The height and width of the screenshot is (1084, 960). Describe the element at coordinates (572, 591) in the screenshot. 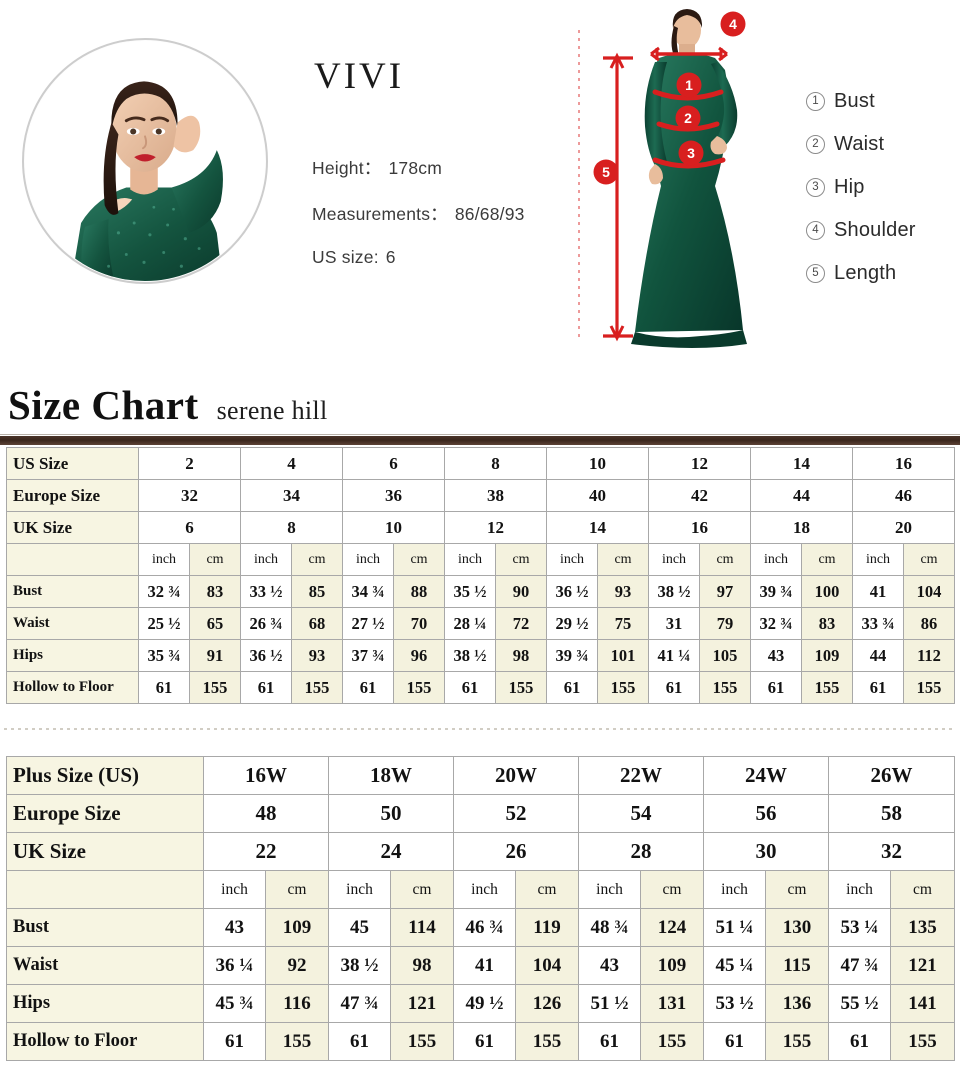

I see `cell-bust-inch: 36 ½` at that location.